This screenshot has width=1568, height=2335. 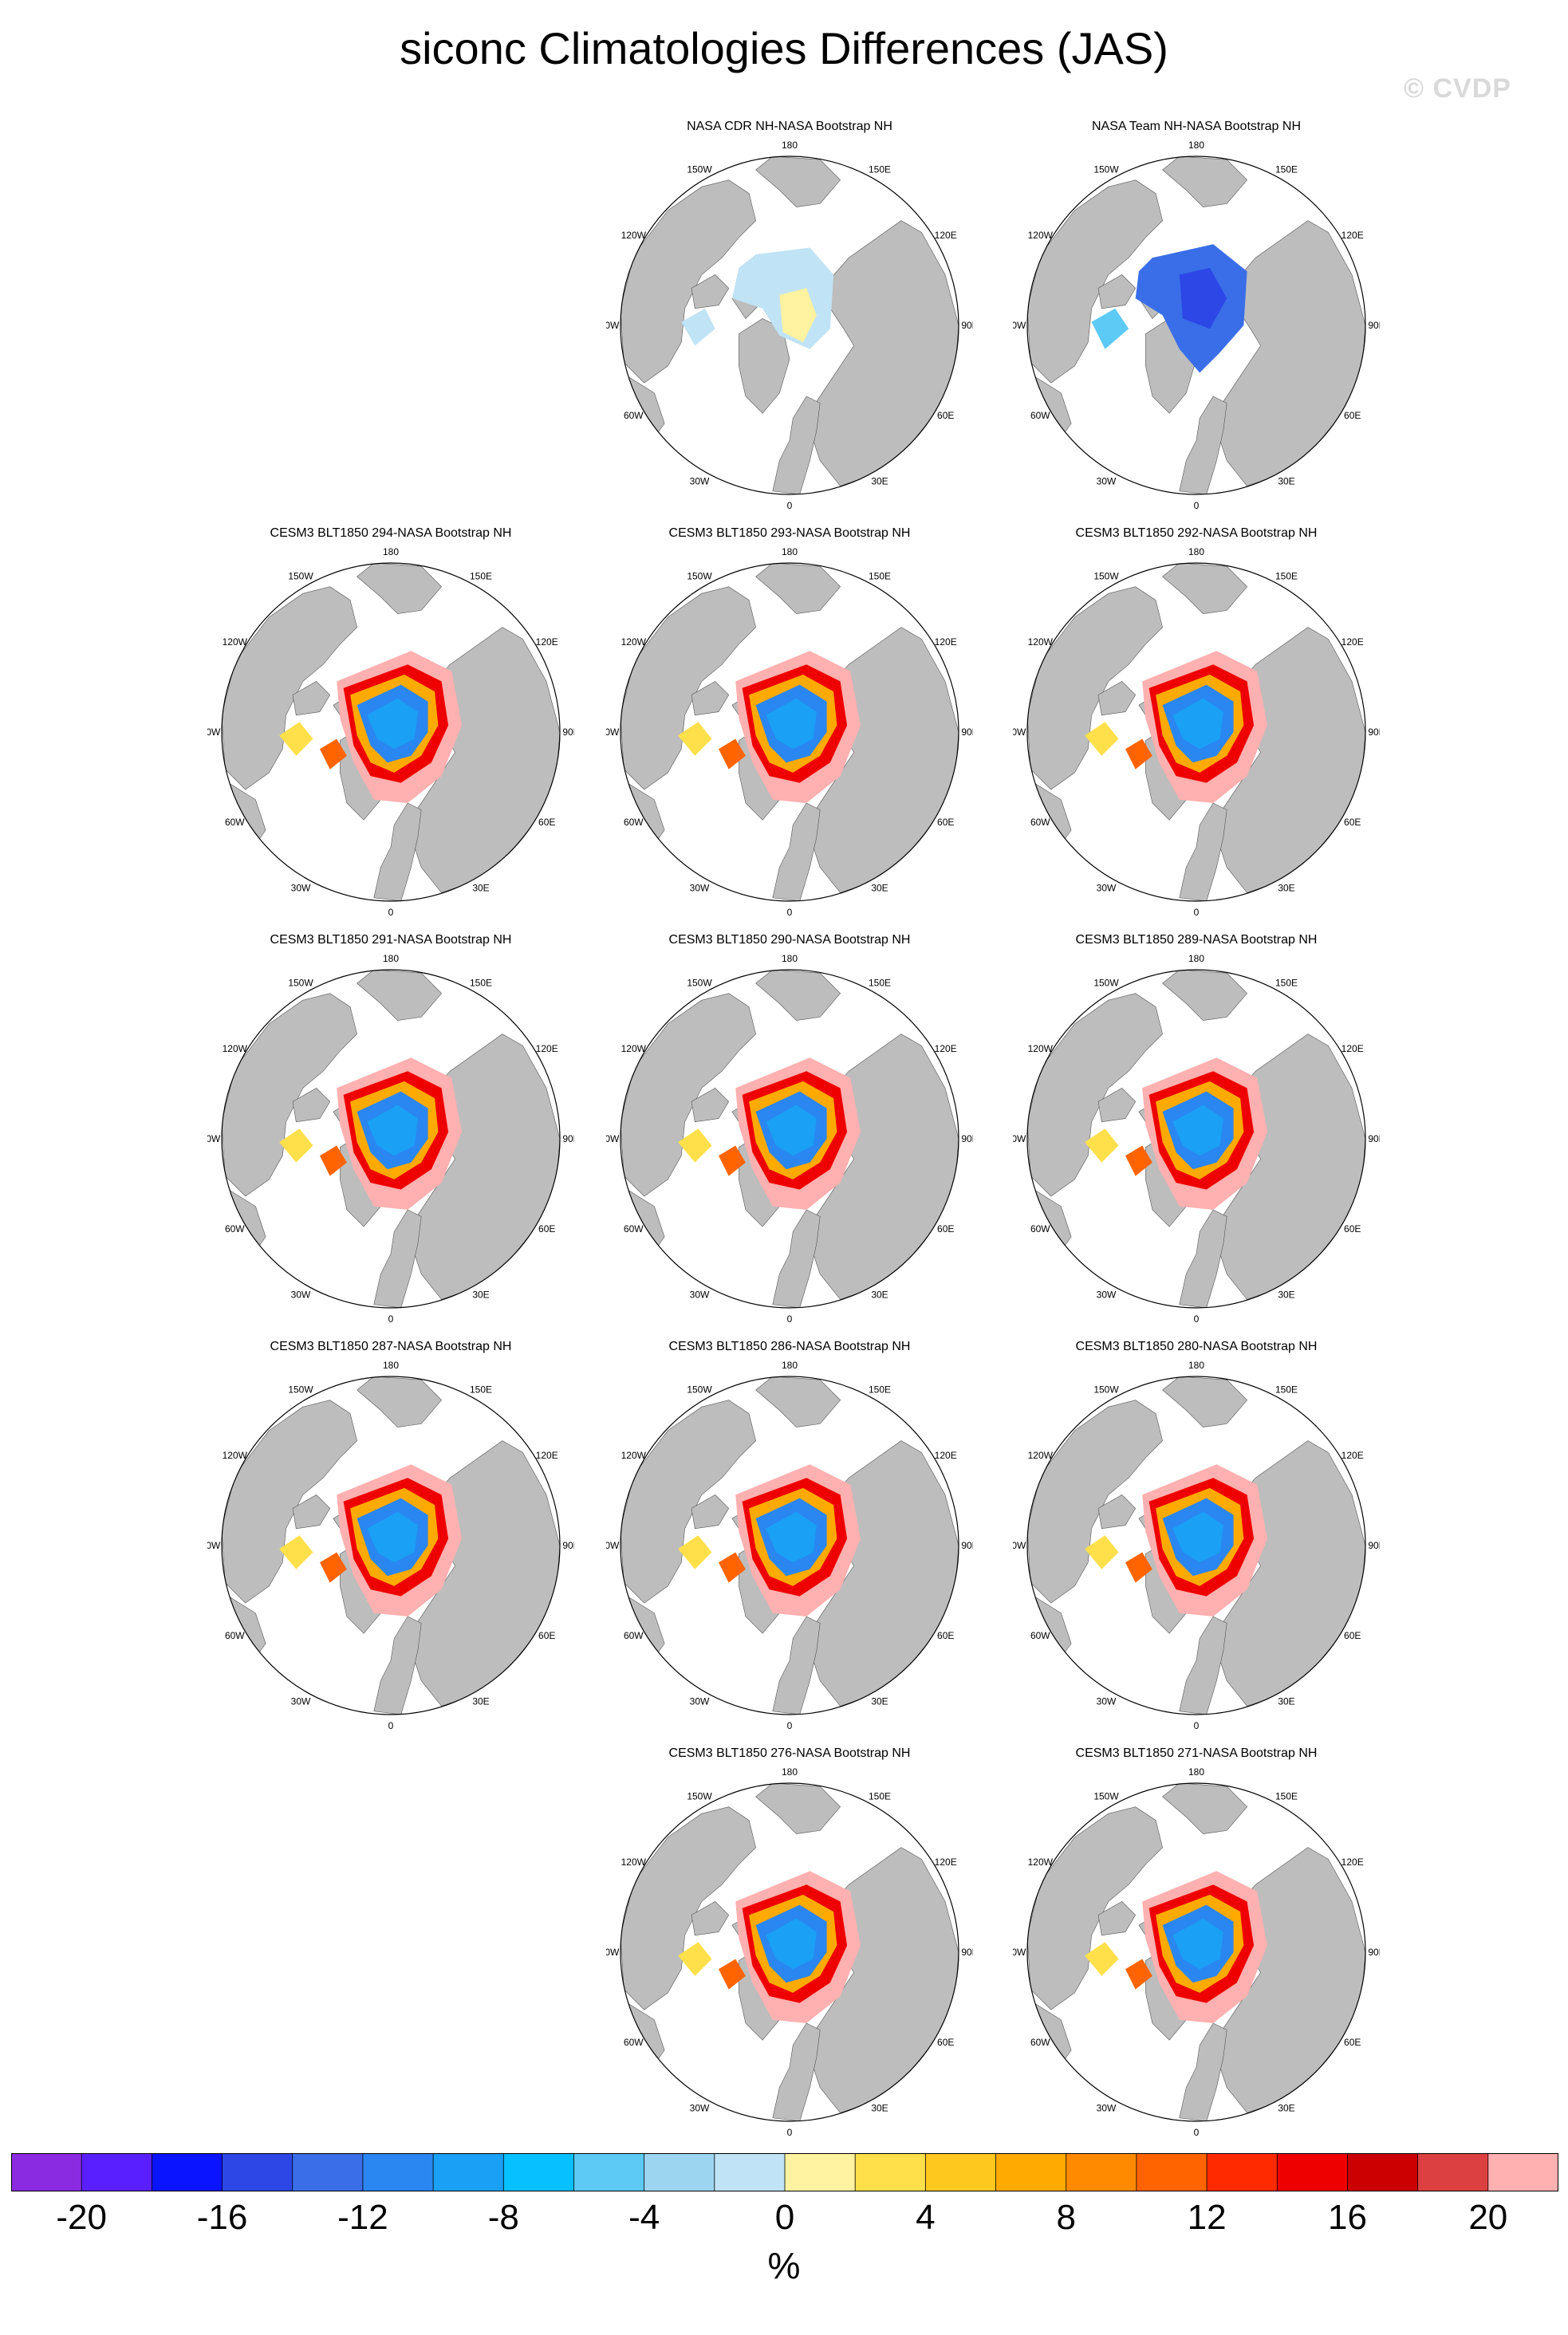 What do you see at coordinates (1196, 940) in the screenshot?
I see `panel-title: CESM3 BLT1850 289-NASA Bootstrap NH` at bounding box center [1196, 940].